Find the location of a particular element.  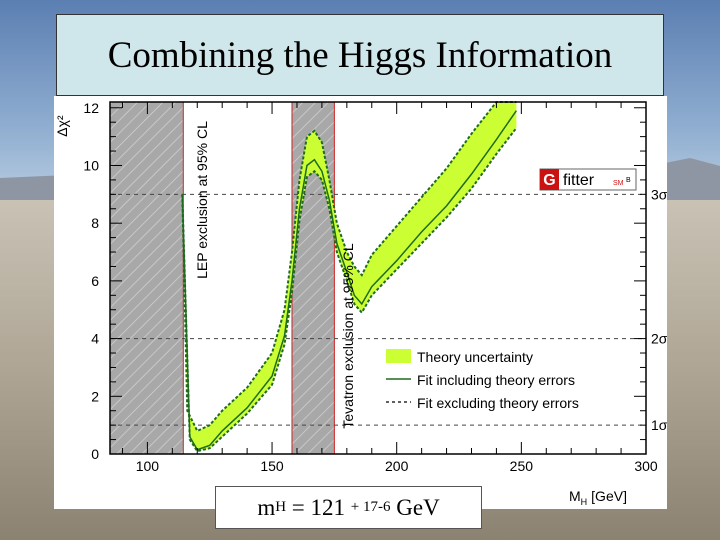

x-tick-label-1: 150 is located at coordinates (272, 466).